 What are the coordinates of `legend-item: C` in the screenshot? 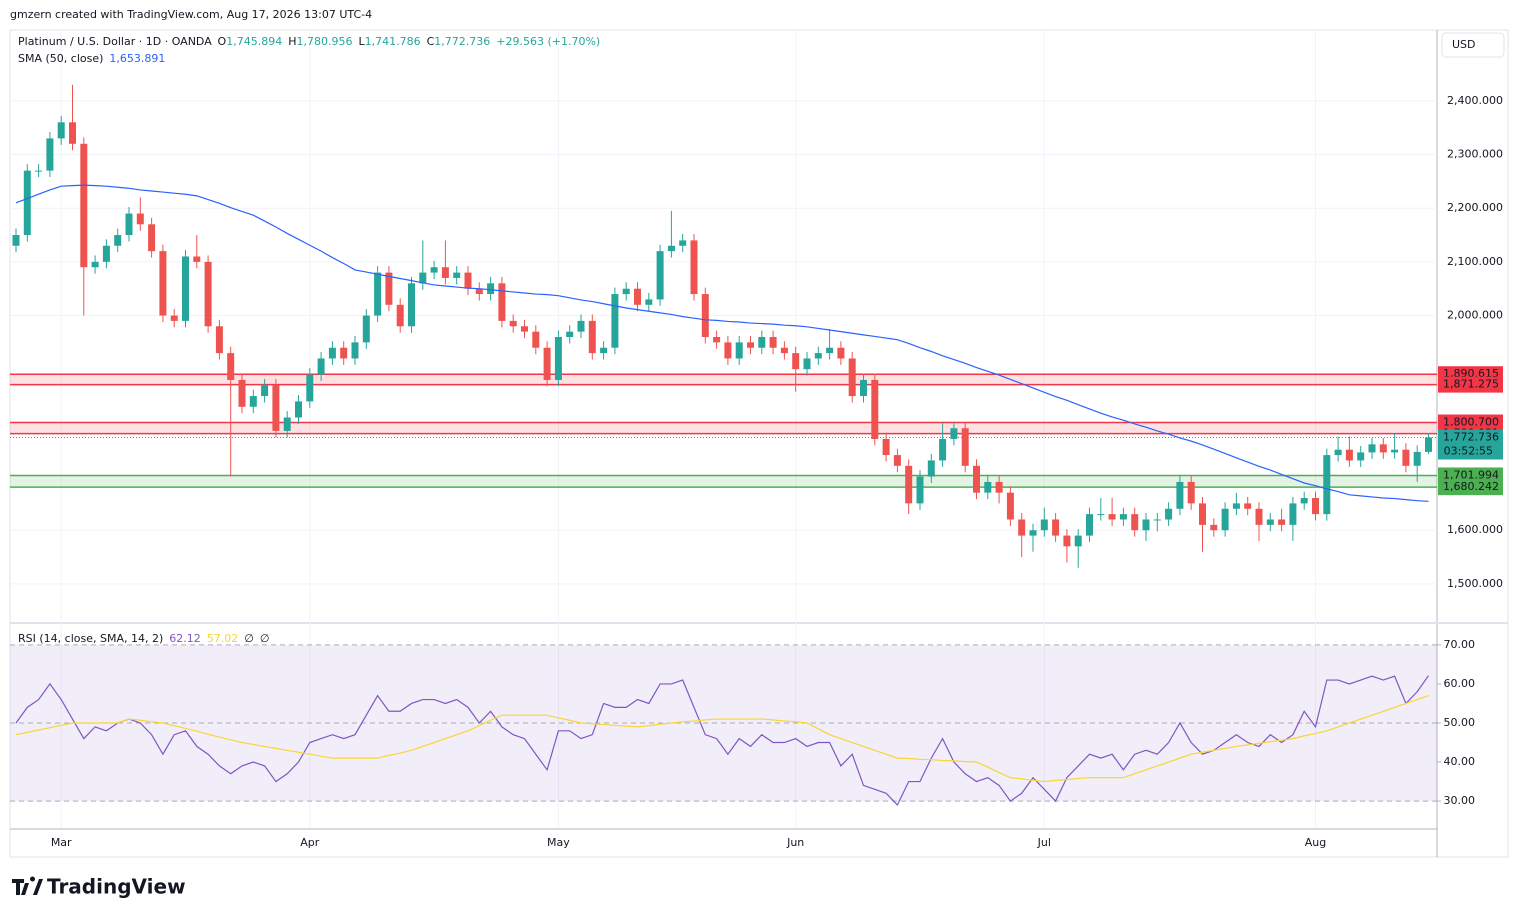 It's located at (431, 41).